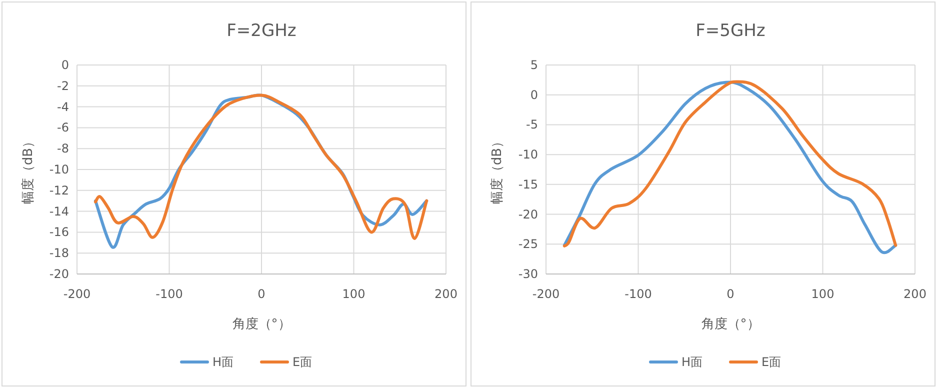 The width and height of the screenshot is (936, 388). Describe the element at coordinates (528, 184) in the screenshot. I see `y-tick-label: -15` at that location.